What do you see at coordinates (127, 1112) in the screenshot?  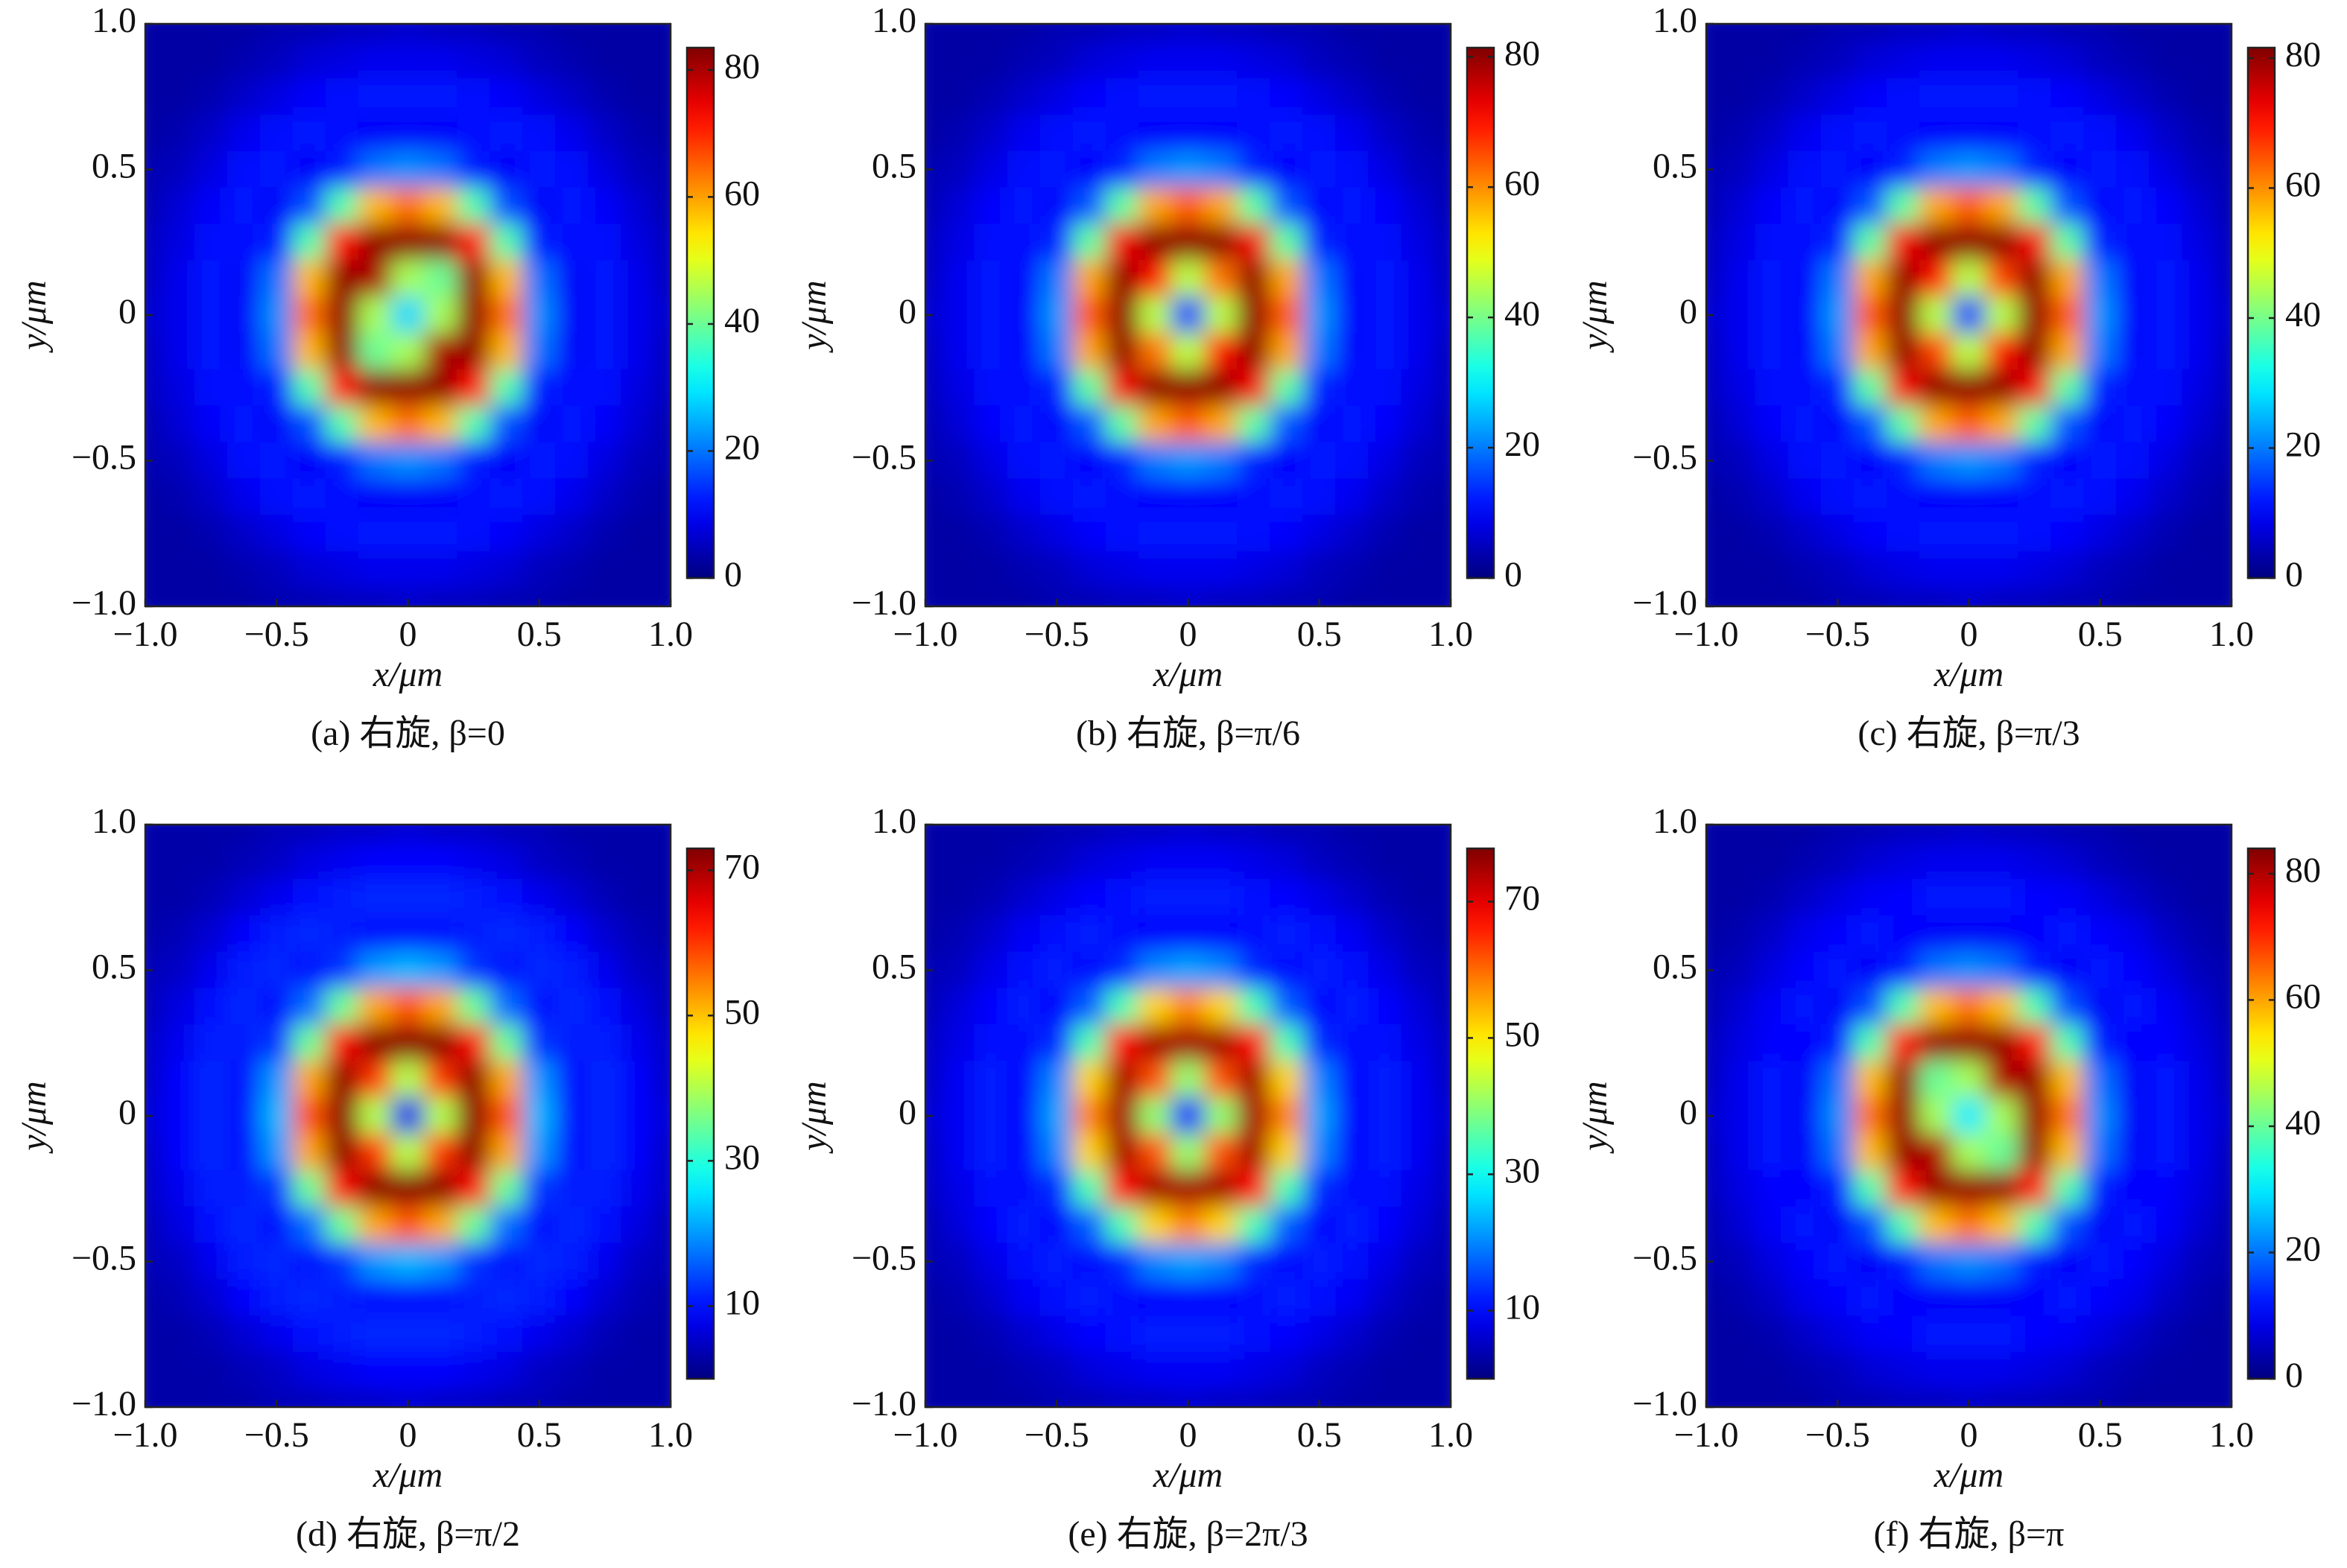 I see `y-tick-label: 0` at bounding box center [127, 1112].